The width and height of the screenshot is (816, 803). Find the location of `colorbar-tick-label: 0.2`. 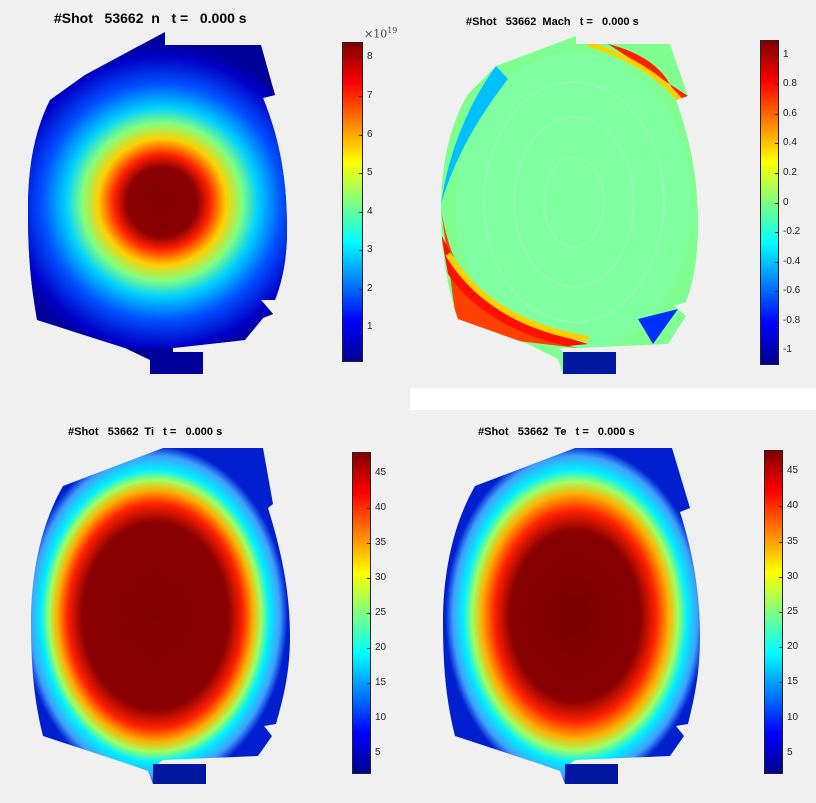

colorbar-tick-label: 0.2 is located at coordinates (790, 172).